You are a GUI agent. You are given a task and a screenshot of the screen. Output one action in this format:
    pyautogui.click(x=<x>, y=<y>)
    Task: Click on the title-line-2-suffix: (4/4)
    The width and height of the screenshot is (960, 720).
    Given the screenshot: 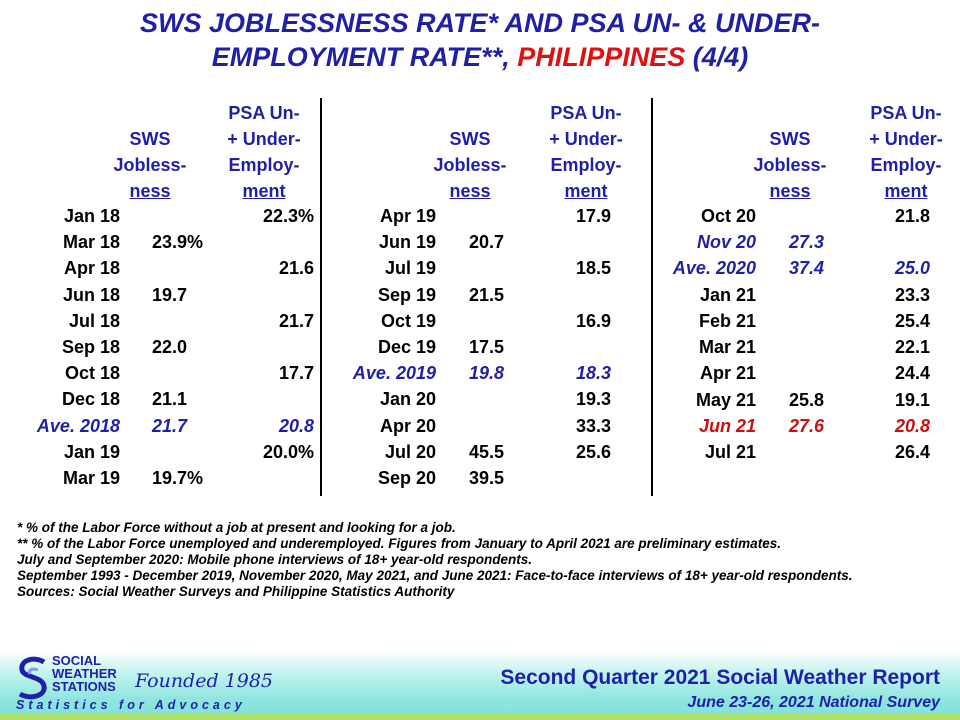 What is the action you would take?
    pyautogui.click(x=717, y=57)
    